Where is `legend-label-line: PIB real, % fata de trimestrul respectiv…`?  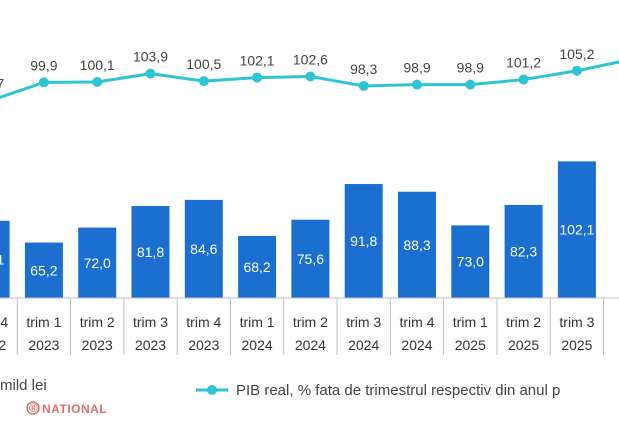
legend-label-line: PIB real, % fata de trimestrul respectiv… is located at coordinates (398, 390).